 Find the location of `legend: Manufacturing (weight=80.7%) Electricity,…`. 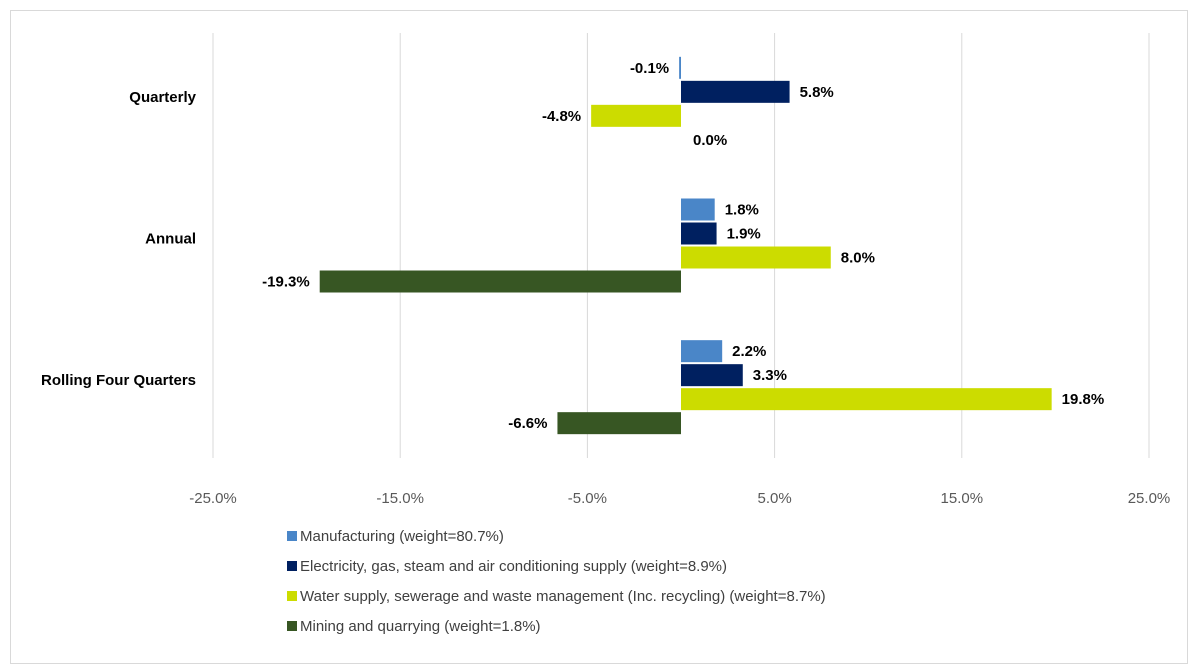

legend: Manufacturing (weight=80.7%) Electricity,… is located at coordinates (556, 581).